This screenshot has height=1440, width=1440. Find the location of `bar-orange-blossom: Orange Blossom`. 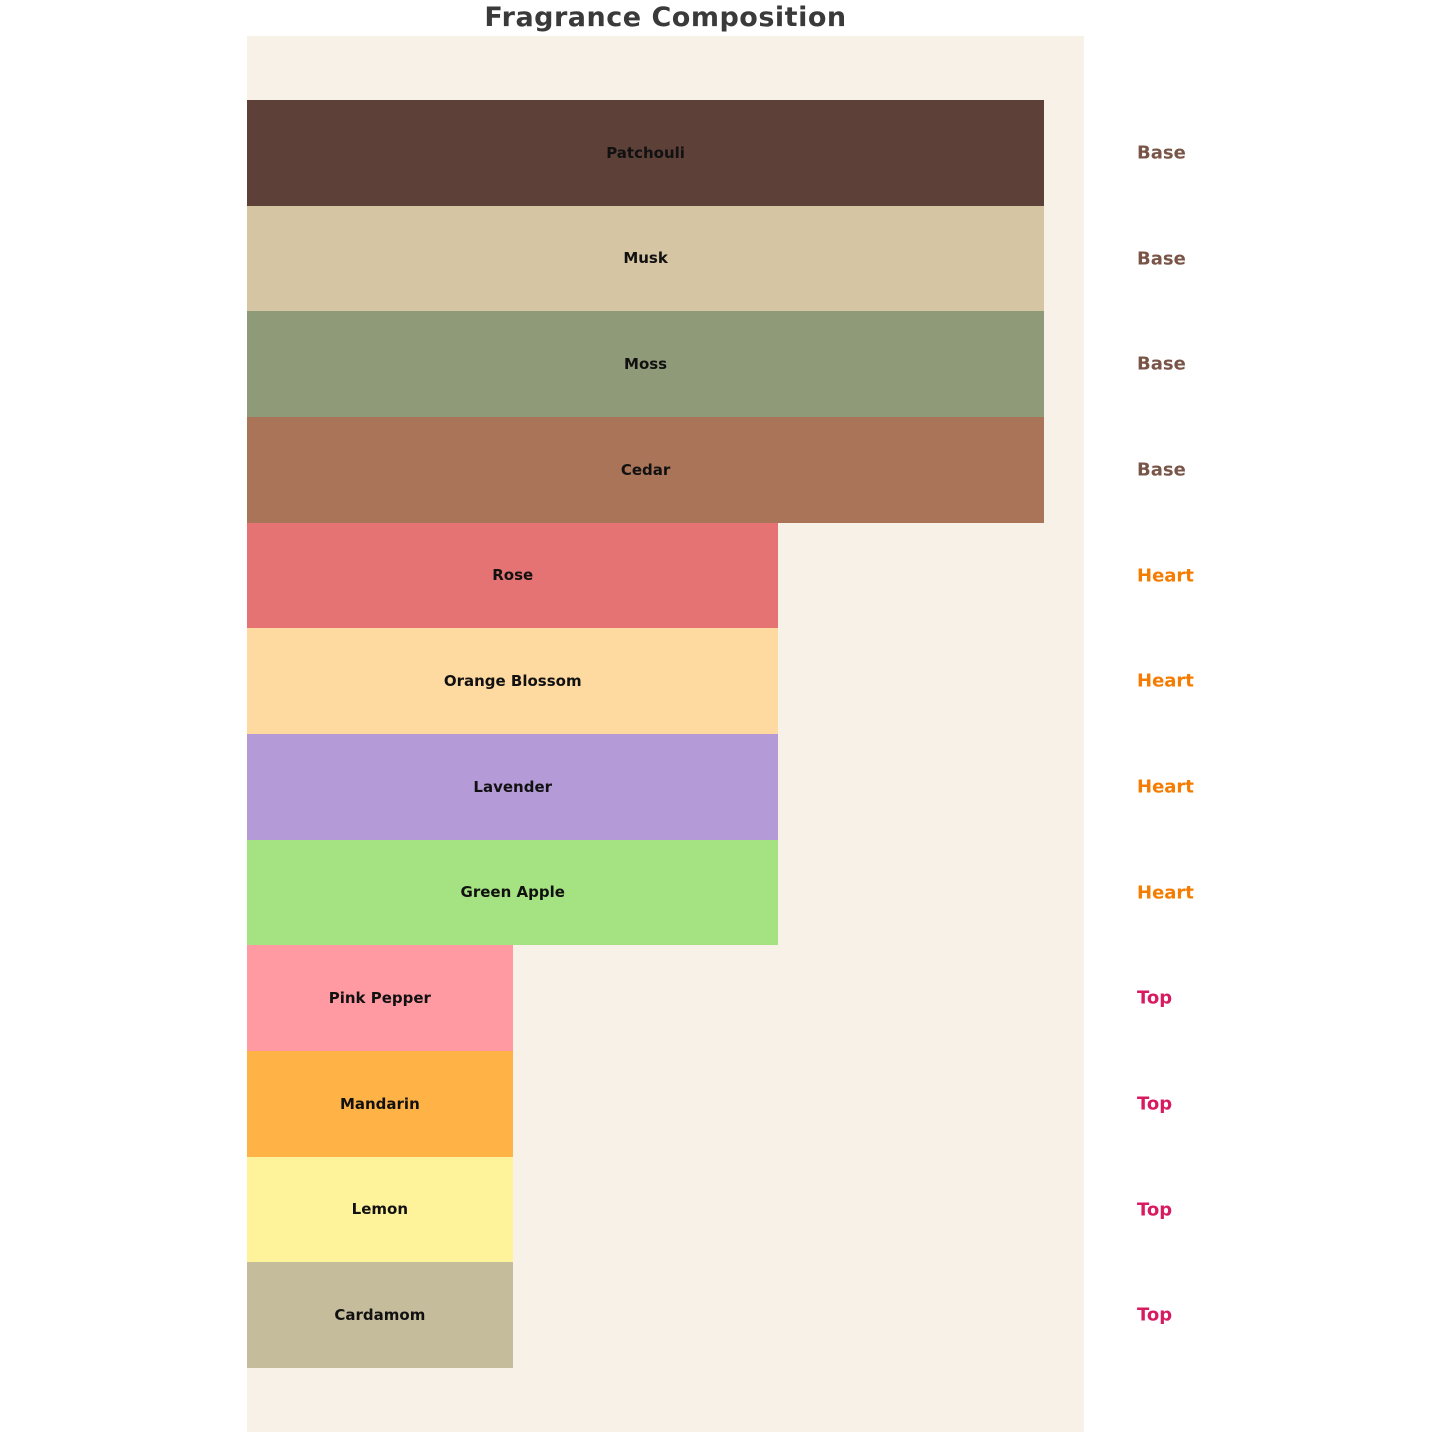

bar-orange-blossom: Orange Blossom is located at coordinates (513, 681).